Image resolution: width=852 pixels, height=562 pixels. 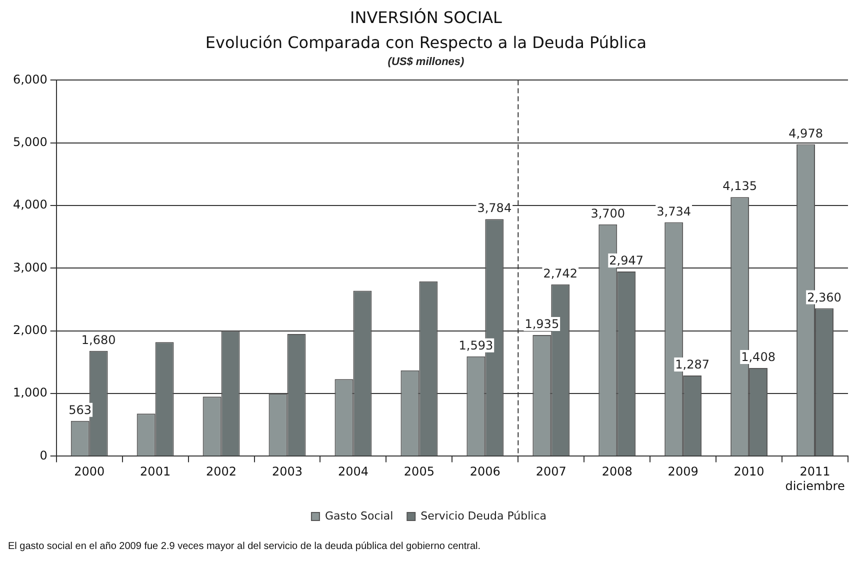 What do you see at coordinates (30, 329) in the screenshot?
I see `y-tick-label: 2,000` at bounding box center [30, 329].